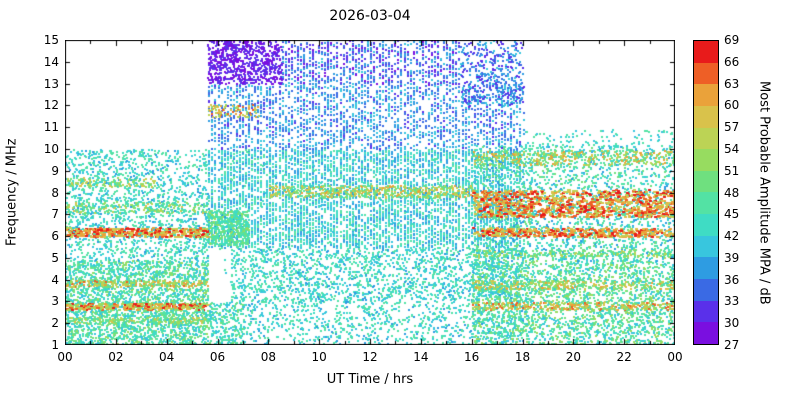 This screenshot has width=800, height=400. What do you see at coordinates (732, 105) in the screenshot?
I see `colorbar-tick-label: 60` at bounding box center [732, 105].